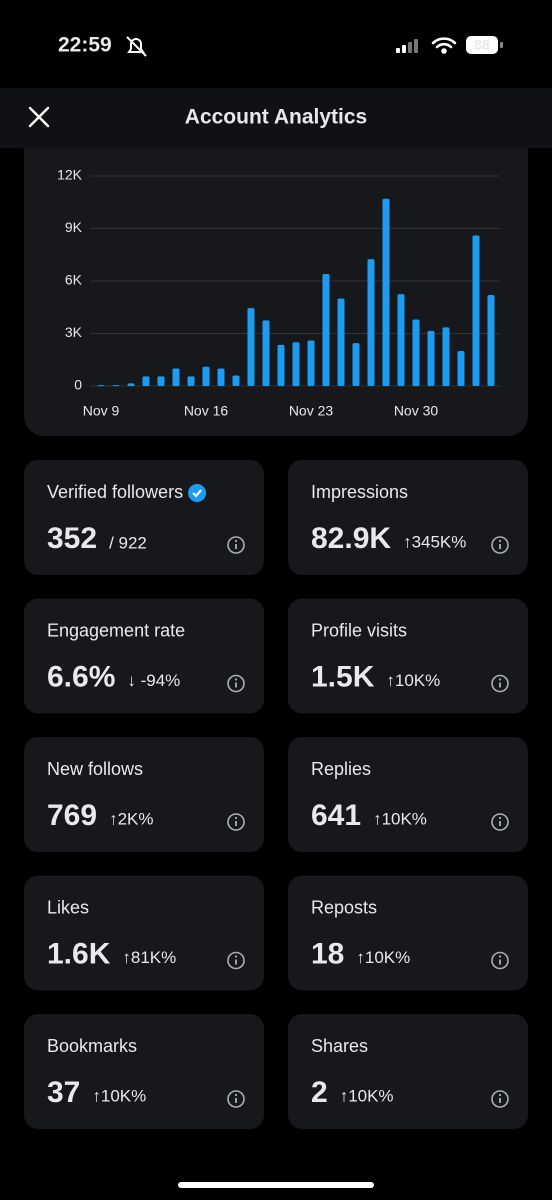 The width and height of the screenshot is (552, 1200). What do you see at coordinates (339, 1046) in the screenshot?
I see `metric-label: Shares` at bounding box center [339, 1046].